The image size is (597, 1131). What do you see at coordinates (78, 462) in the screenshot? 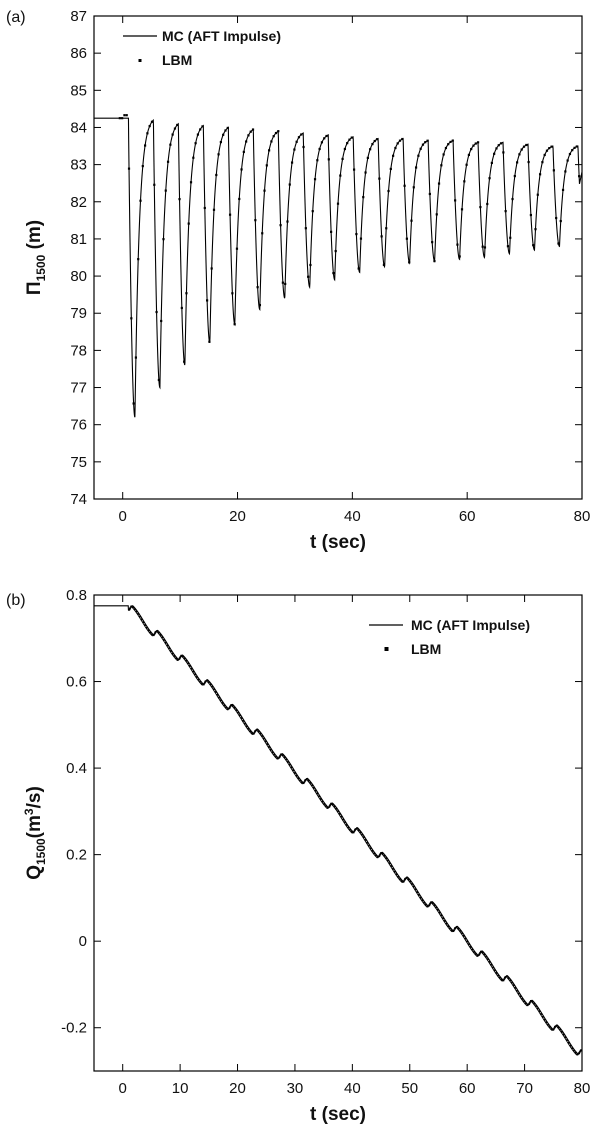
I see `y-tick-label: 75` at bounding box center [78, 462].